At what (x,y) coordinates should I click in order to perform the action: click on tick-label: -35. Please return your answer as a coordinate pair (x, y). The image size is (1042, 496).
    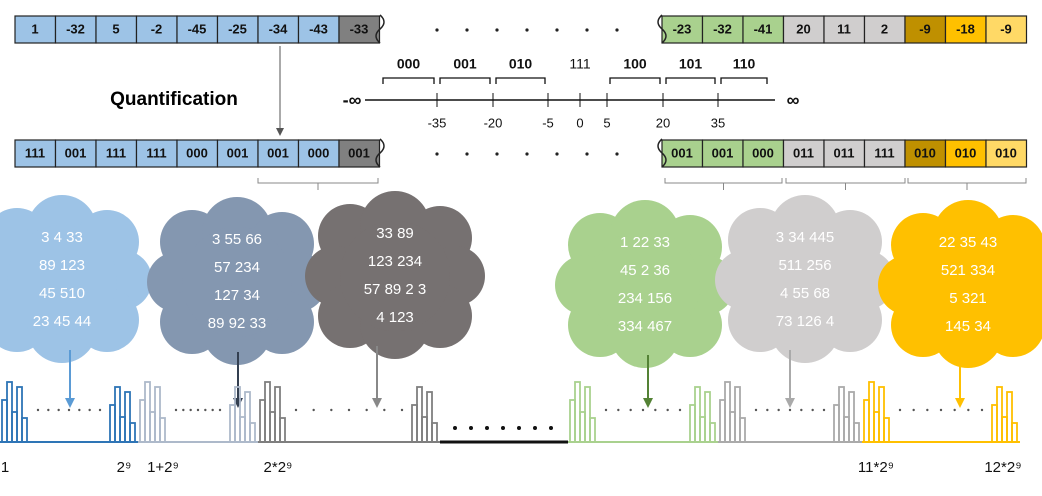
    Looking at the image, I should click on (437, 122).